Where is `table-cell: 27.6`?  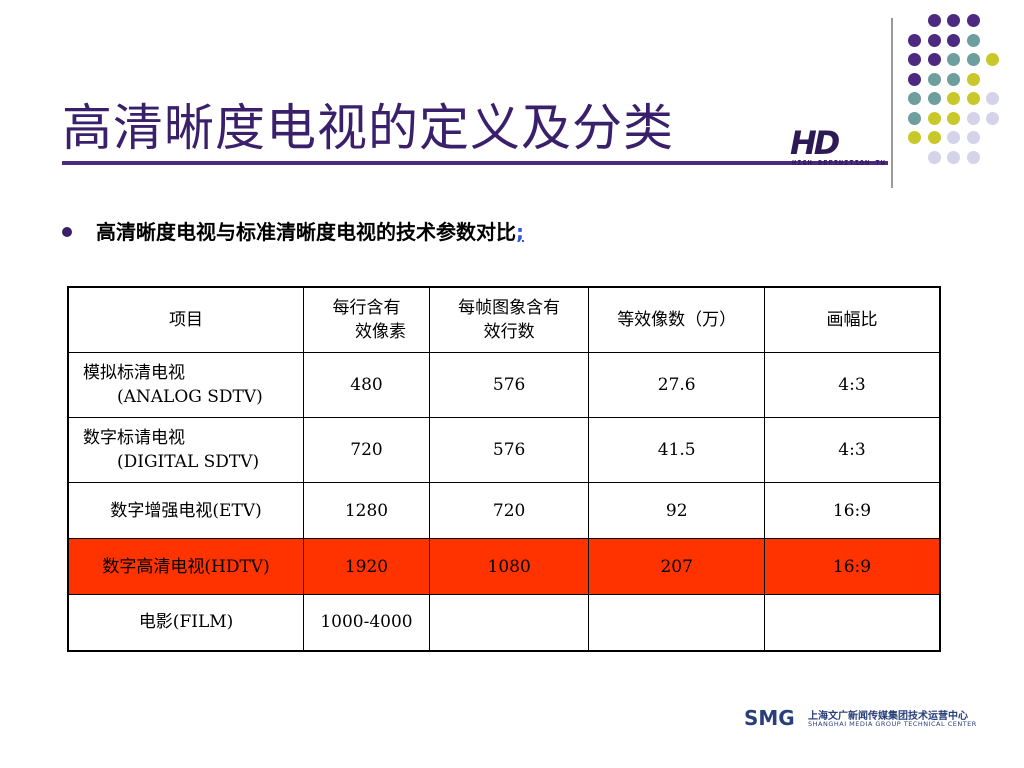
table-cell: 27.6 is located at coordinates (676, 385).